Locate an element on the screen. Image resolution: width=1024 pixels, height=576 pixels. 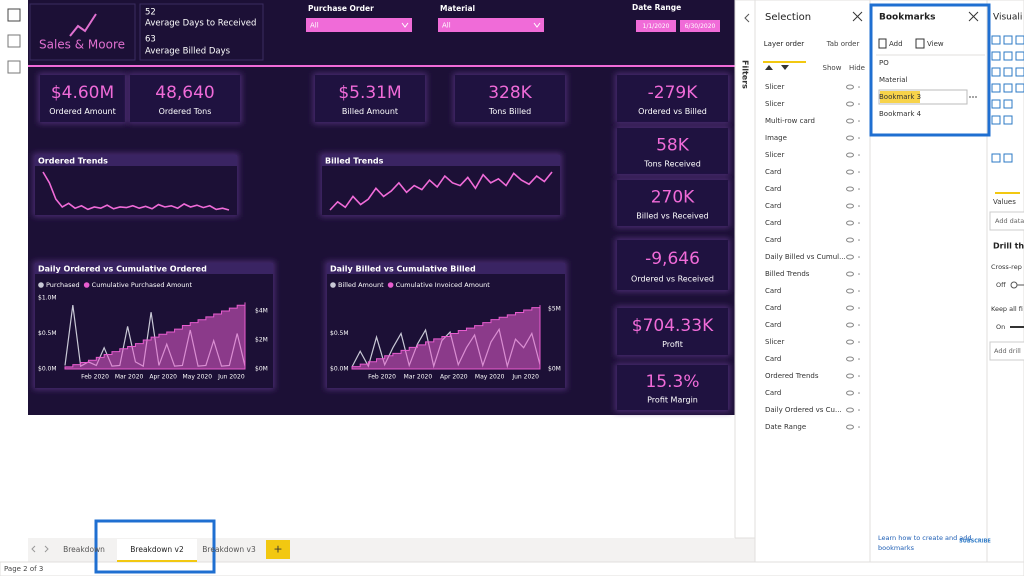
layer-item: Multi-row card is located at coordinates (790, 121).